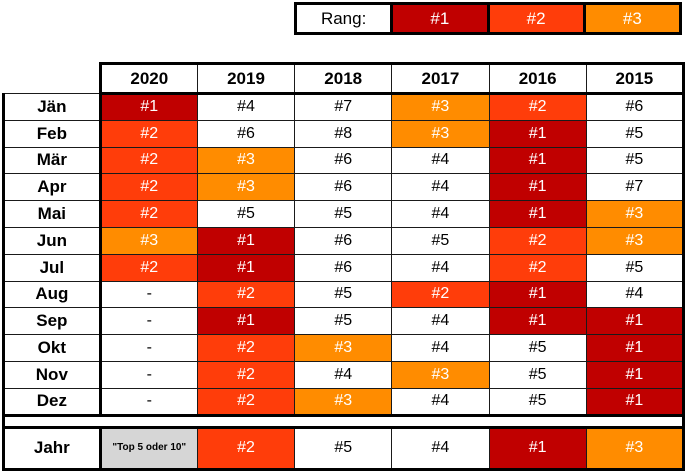 The height and width of the screenshot is (471, 685). I want to click on year-total-label: Jahr, so click(52, 448).